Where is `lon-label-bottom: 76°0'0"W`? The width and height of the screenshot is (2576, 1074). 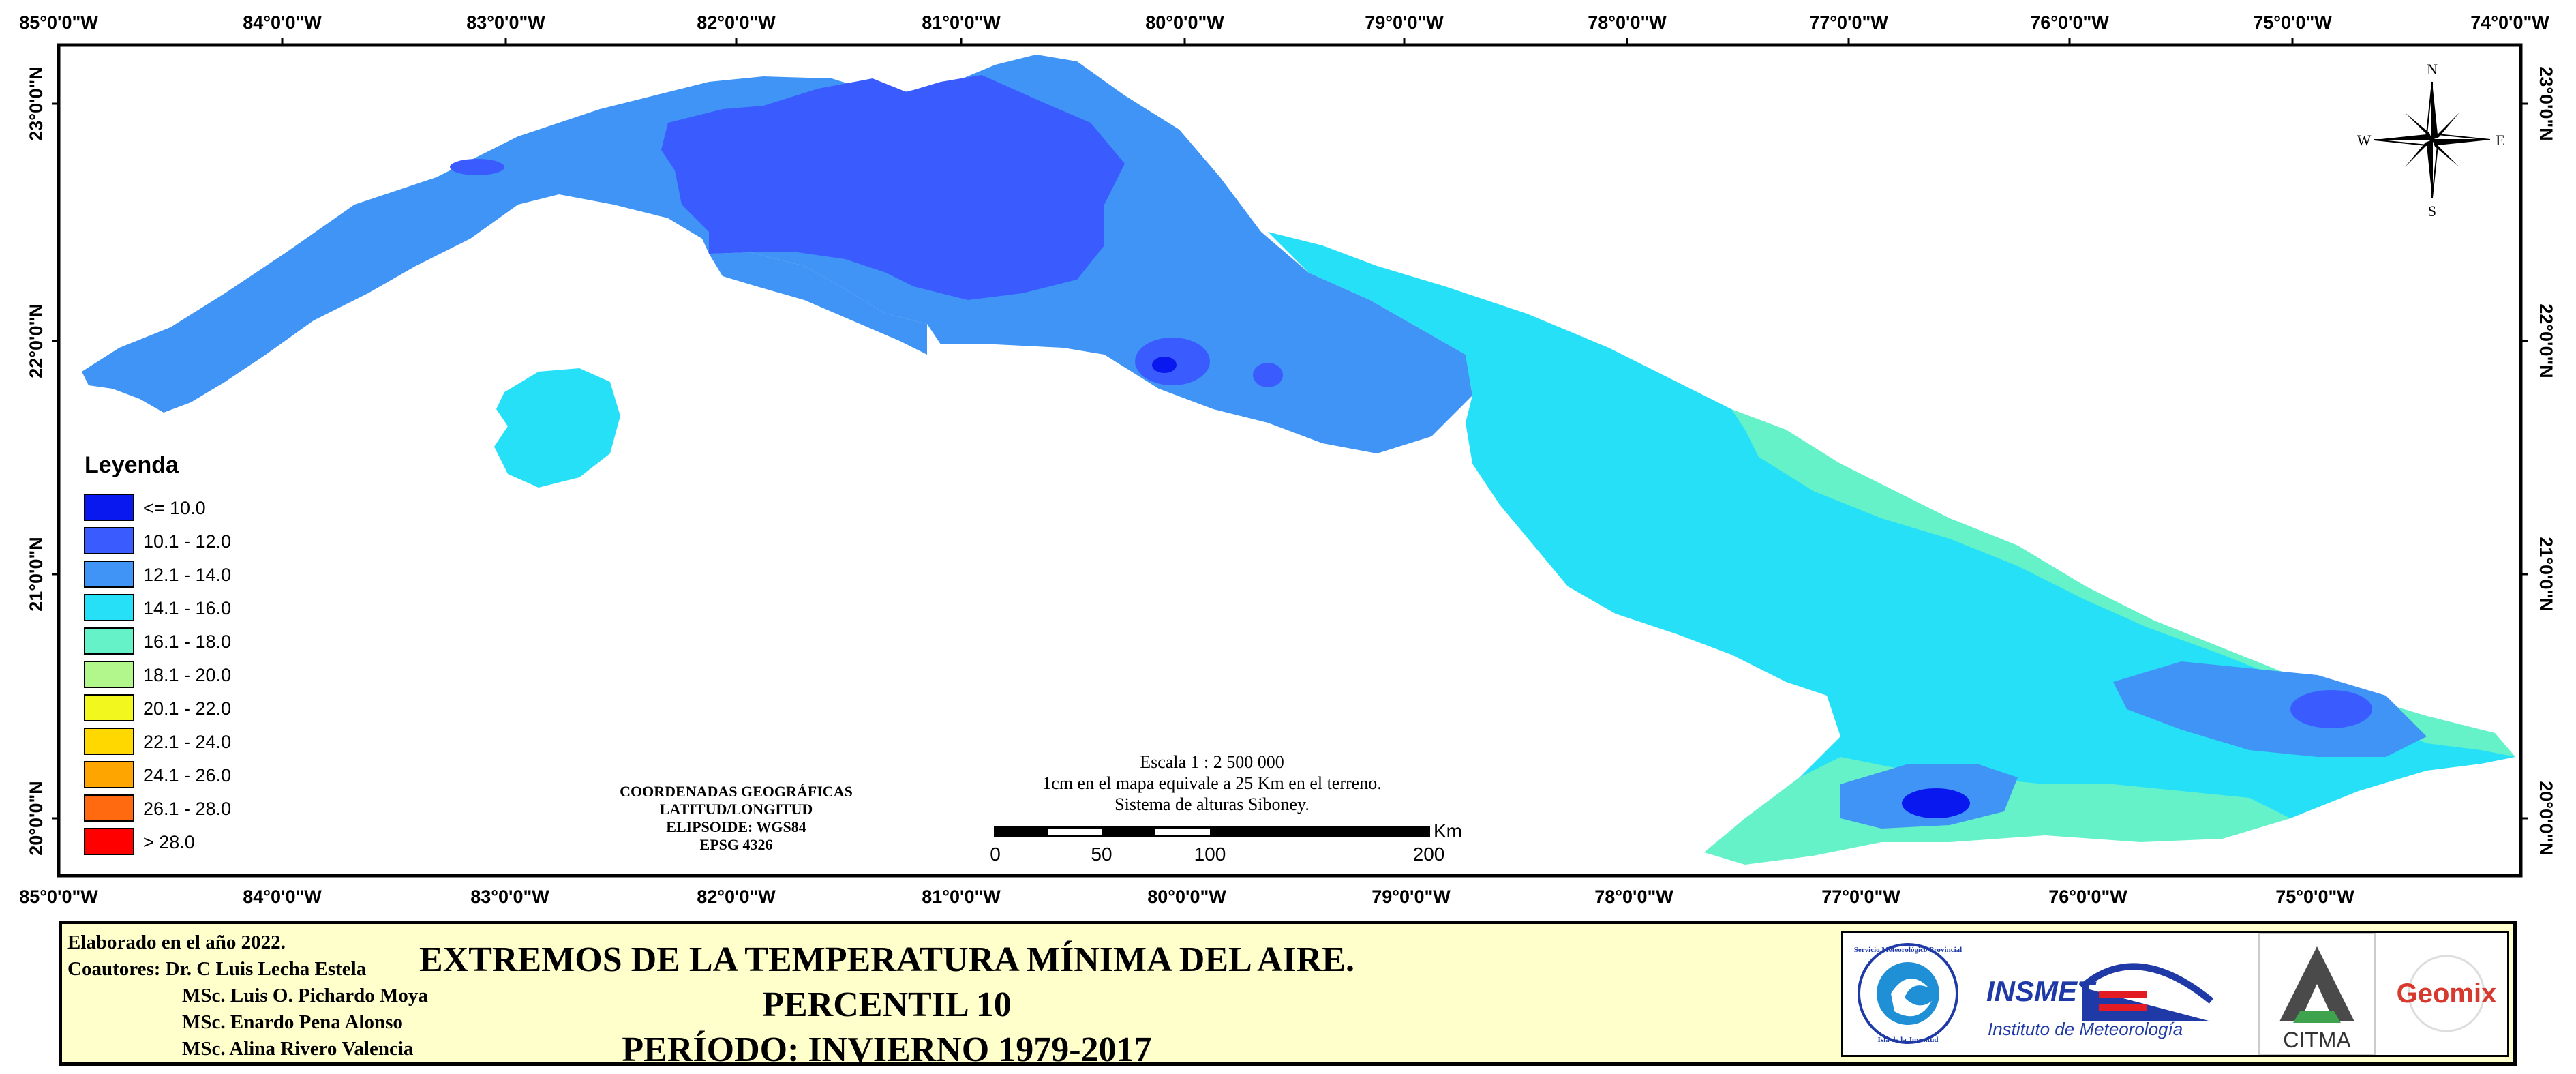
lon-label-bottom: 76°0'0"W is located at coordinates (2087, 896).